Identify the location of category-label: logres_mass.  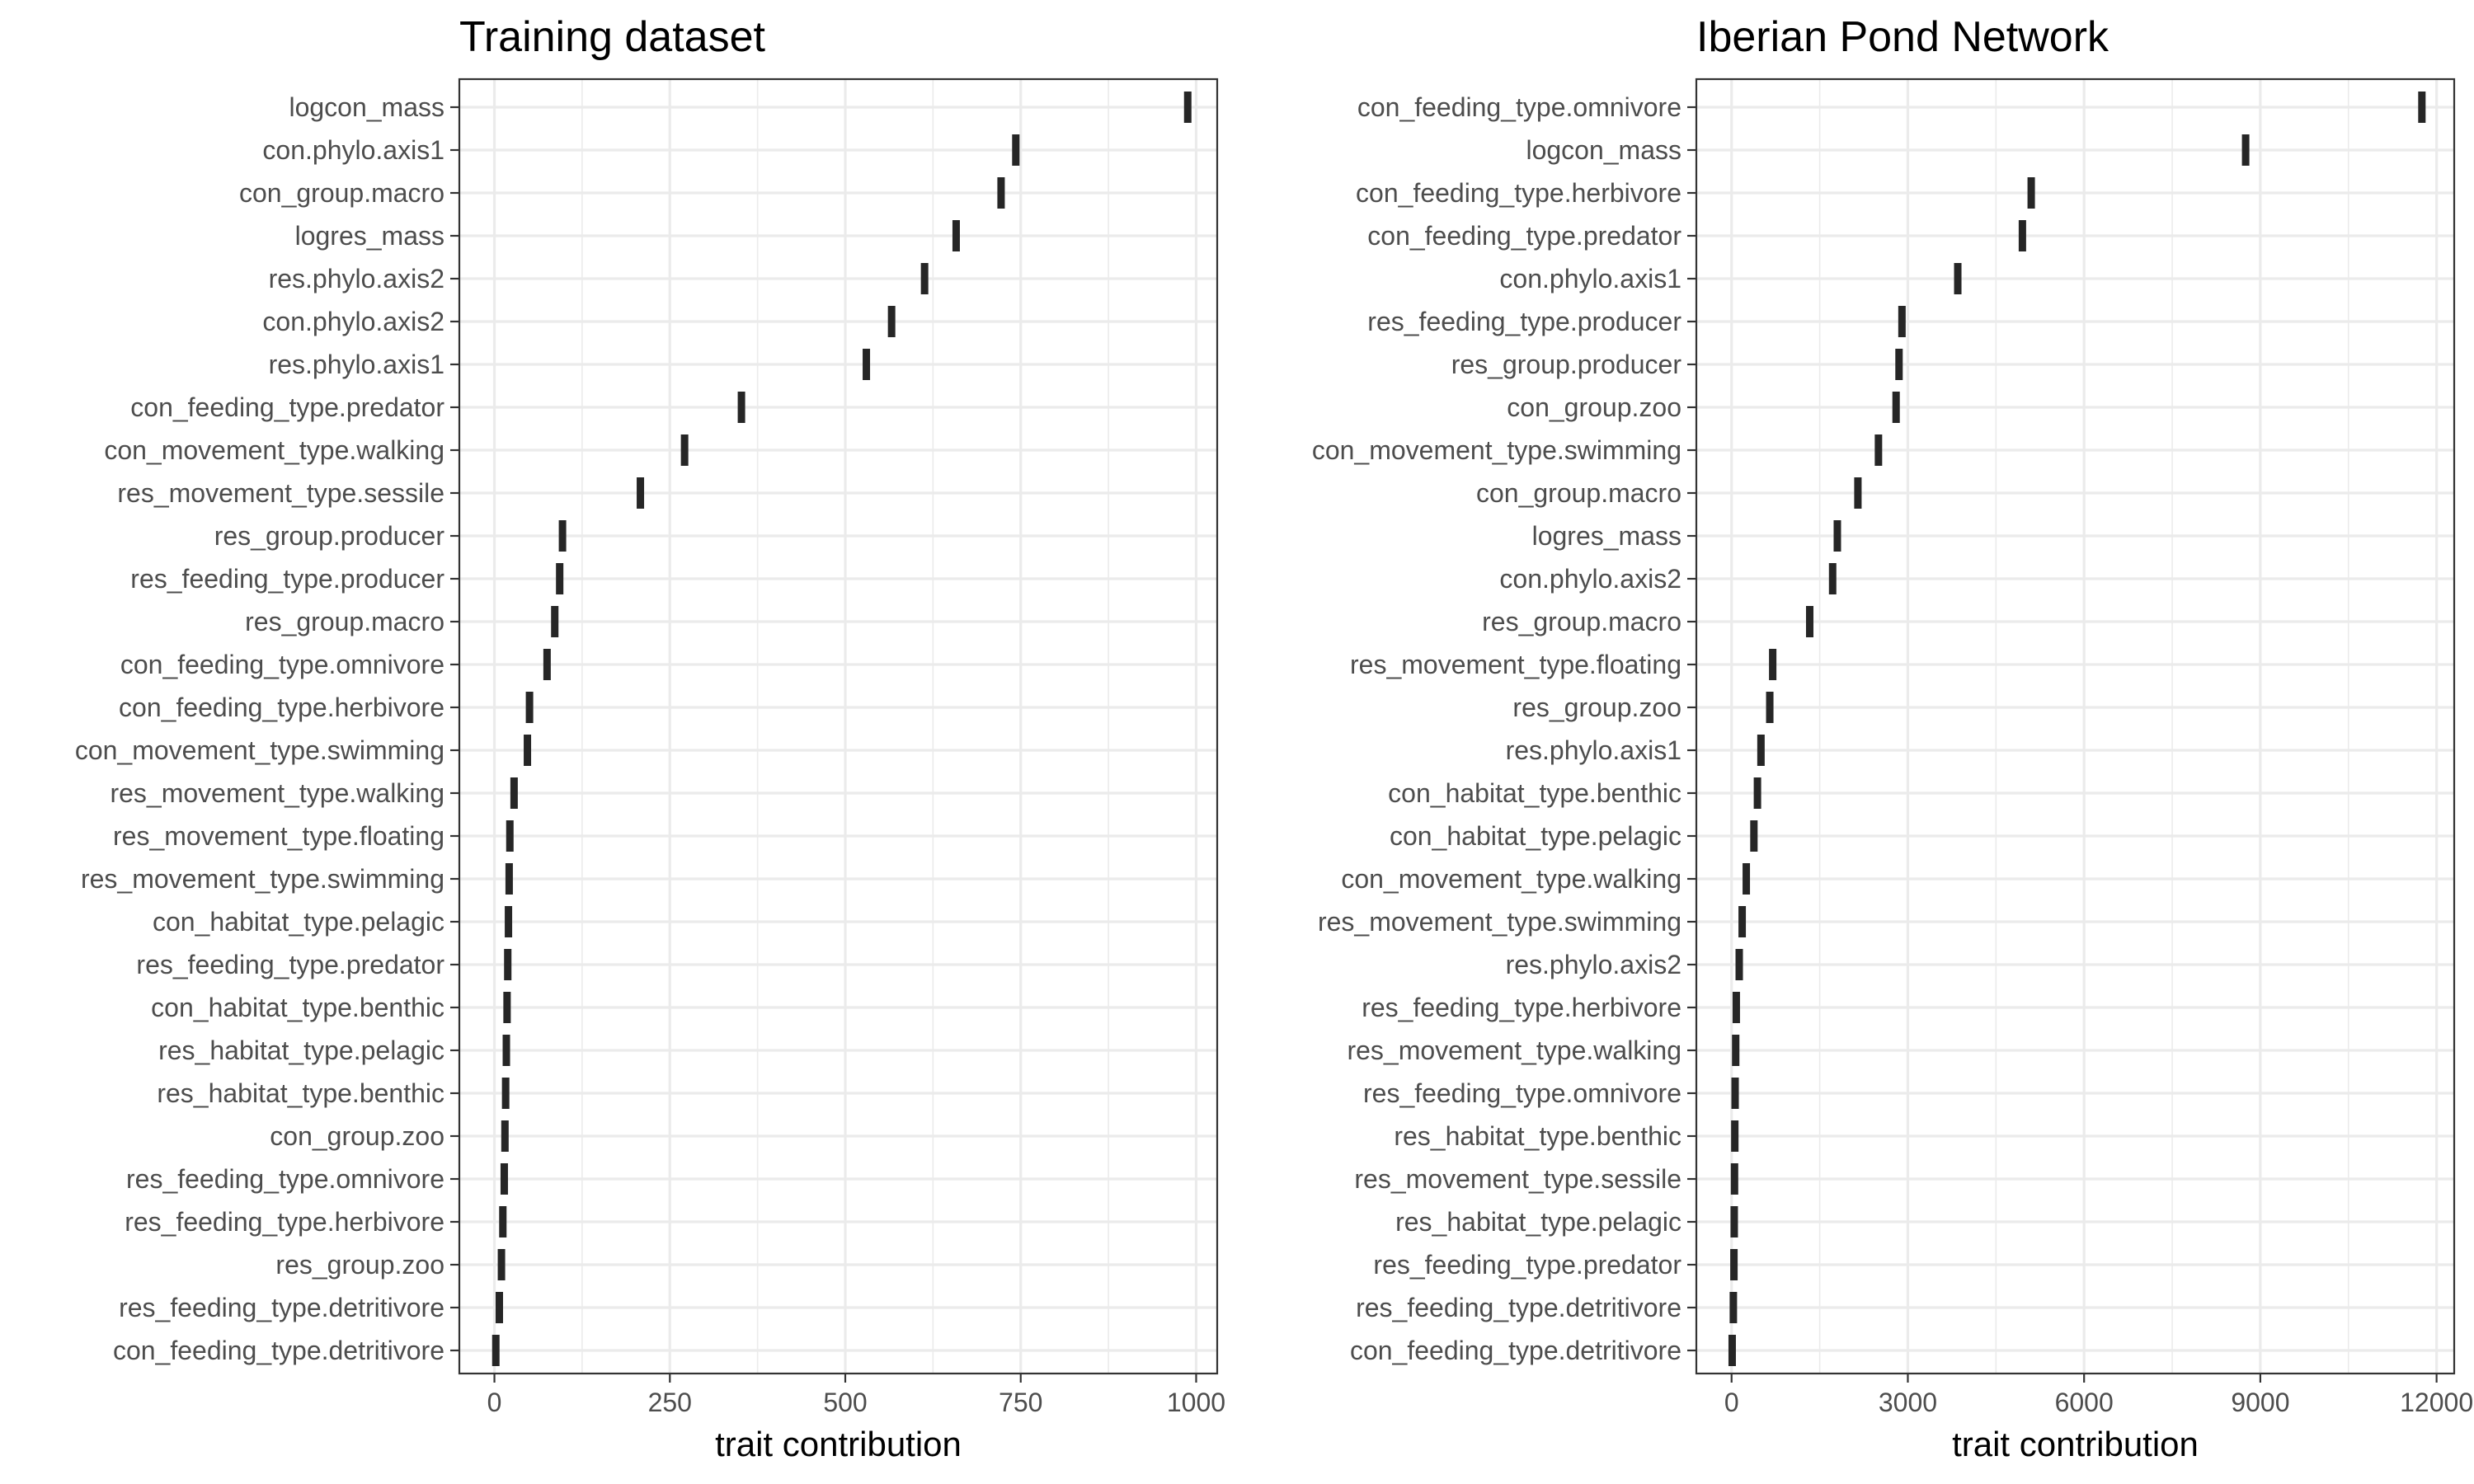
(369, 236).